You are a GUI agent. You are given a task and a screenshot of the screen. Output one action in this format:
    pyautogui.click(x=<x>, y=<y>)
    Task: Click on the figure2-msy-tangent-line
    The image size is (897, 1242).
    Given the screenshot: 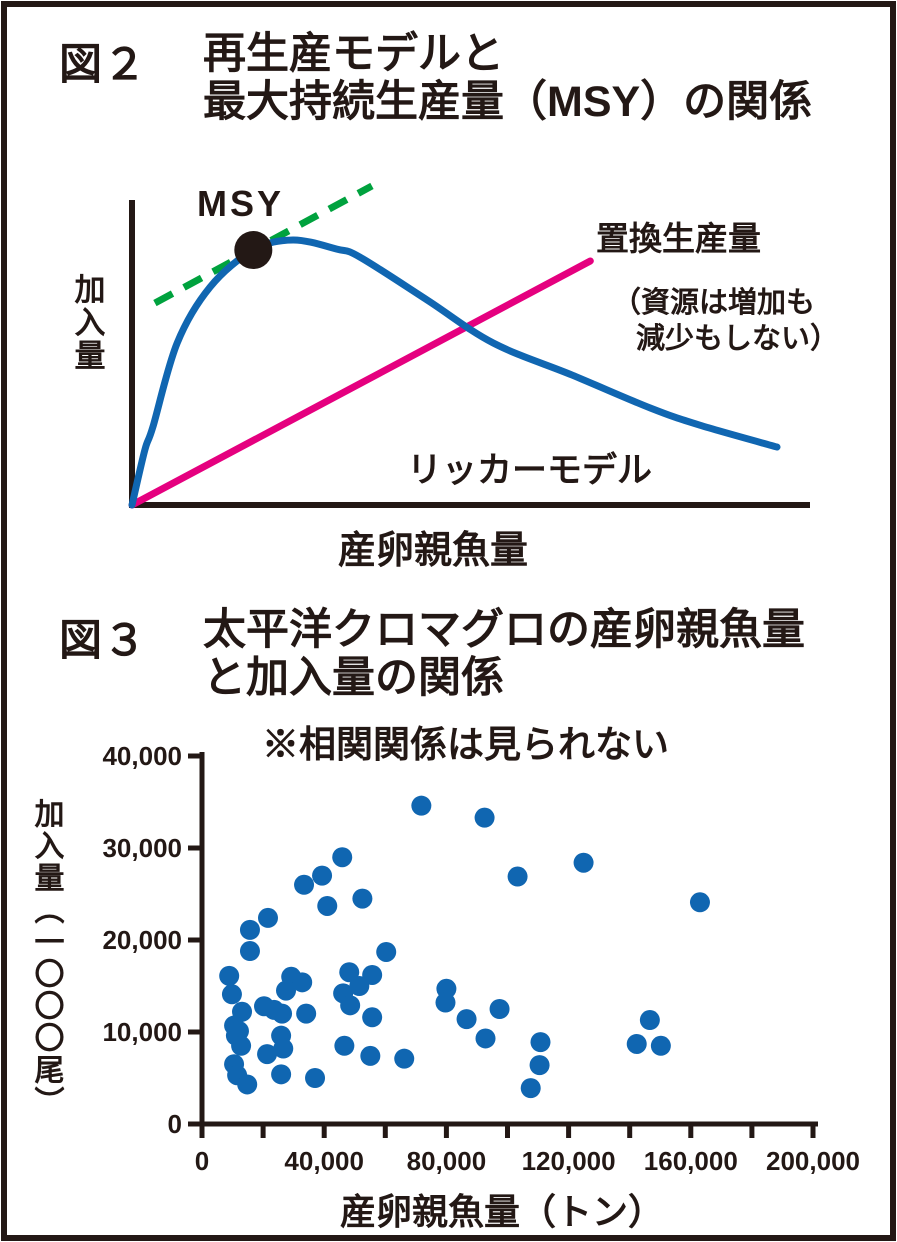 What is the action you would take?
    pyautogui.click(x=263, y=244)
    